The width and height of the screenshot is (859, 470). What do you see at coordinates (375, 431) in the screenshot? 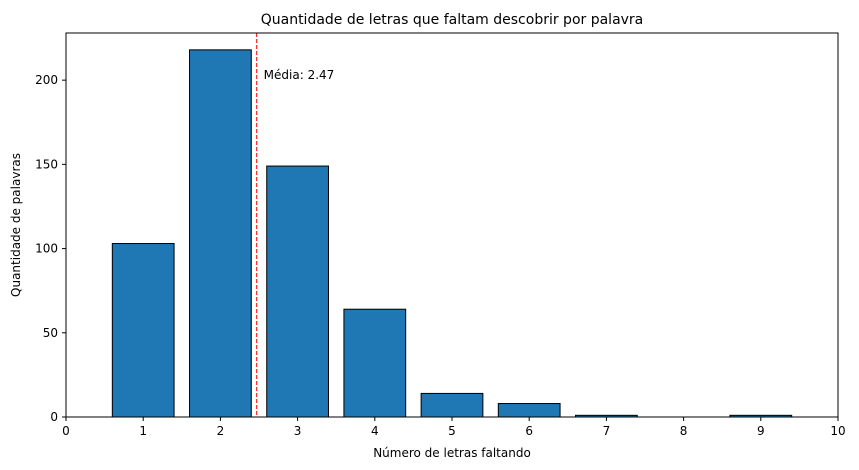
I see `x-tick-label: 4` at bounding box center [375, 431].